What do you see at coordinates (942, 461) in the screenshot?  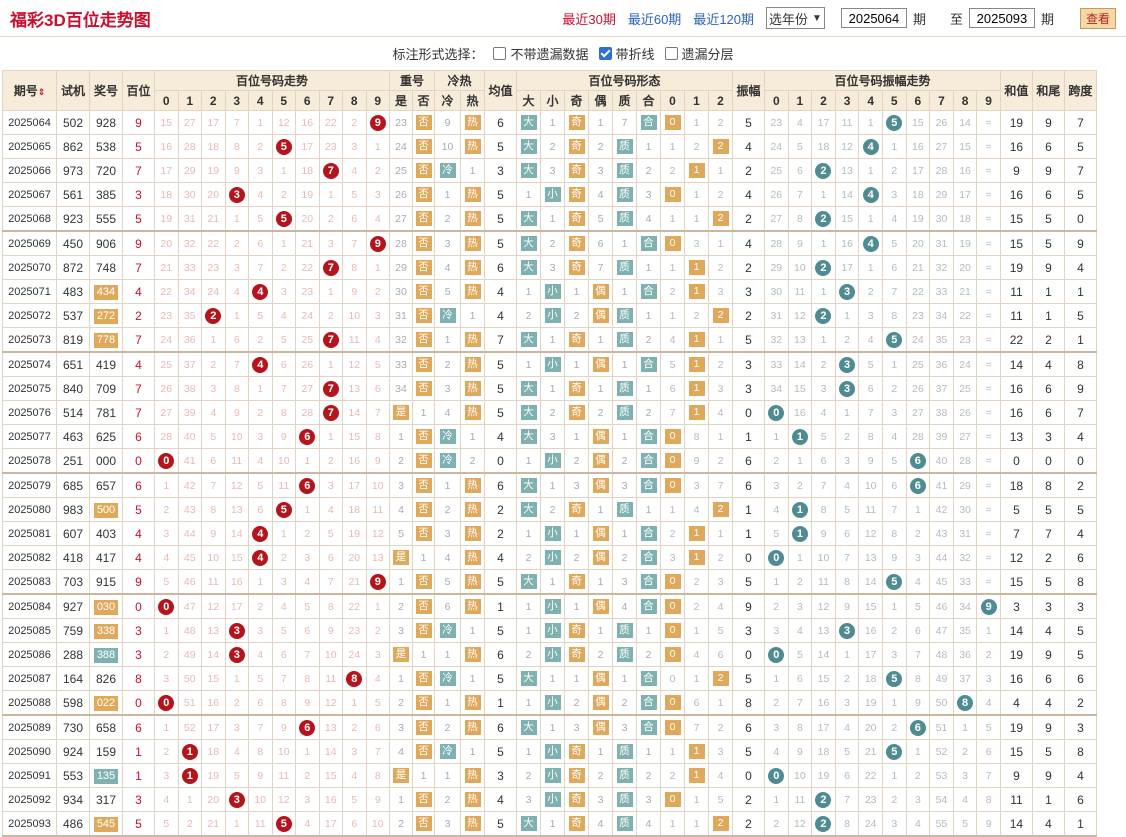 I see `zf-trend-cell: 40` at bounding box center [942, 461].